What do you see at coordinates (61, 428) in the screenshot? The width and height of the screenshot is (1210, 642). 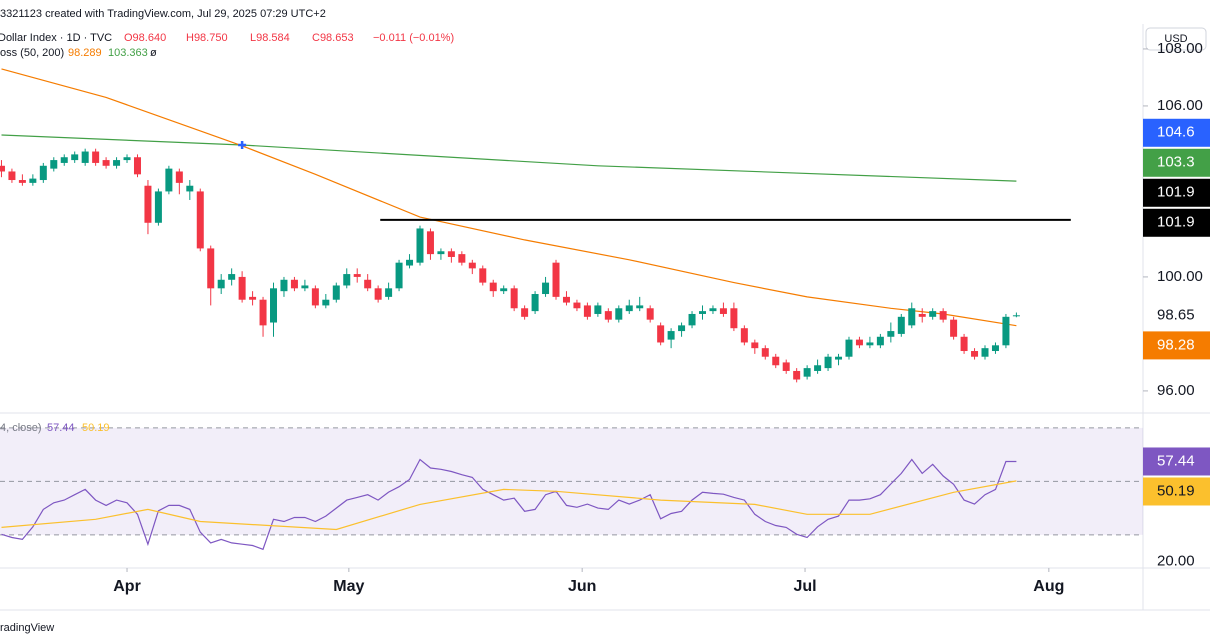 I see `rsi-legend-value: 57.44` at bounding box center [61, 428].